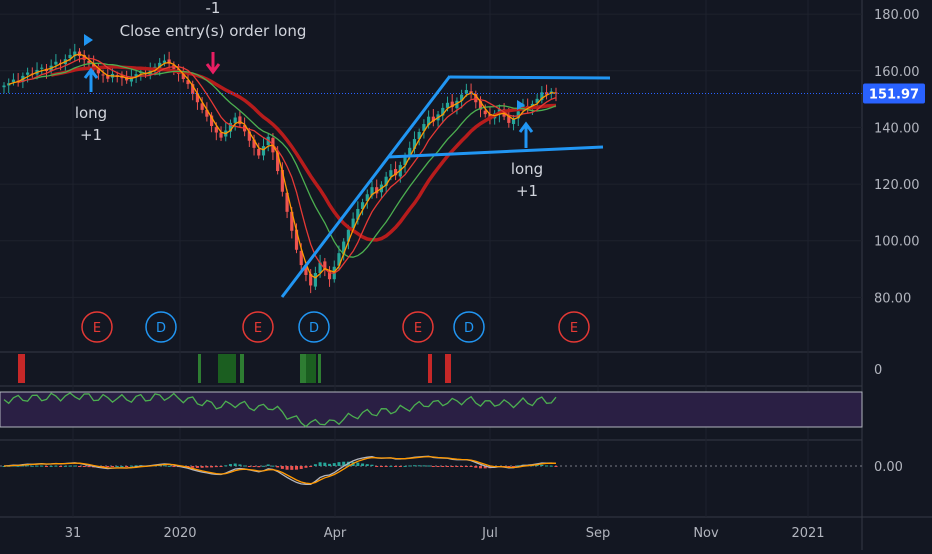 This screenshot has width=932, height=554. Describe the element at coordinates (706, 533) in the screenshot. I see `time-tick-label: Nov` at that location.